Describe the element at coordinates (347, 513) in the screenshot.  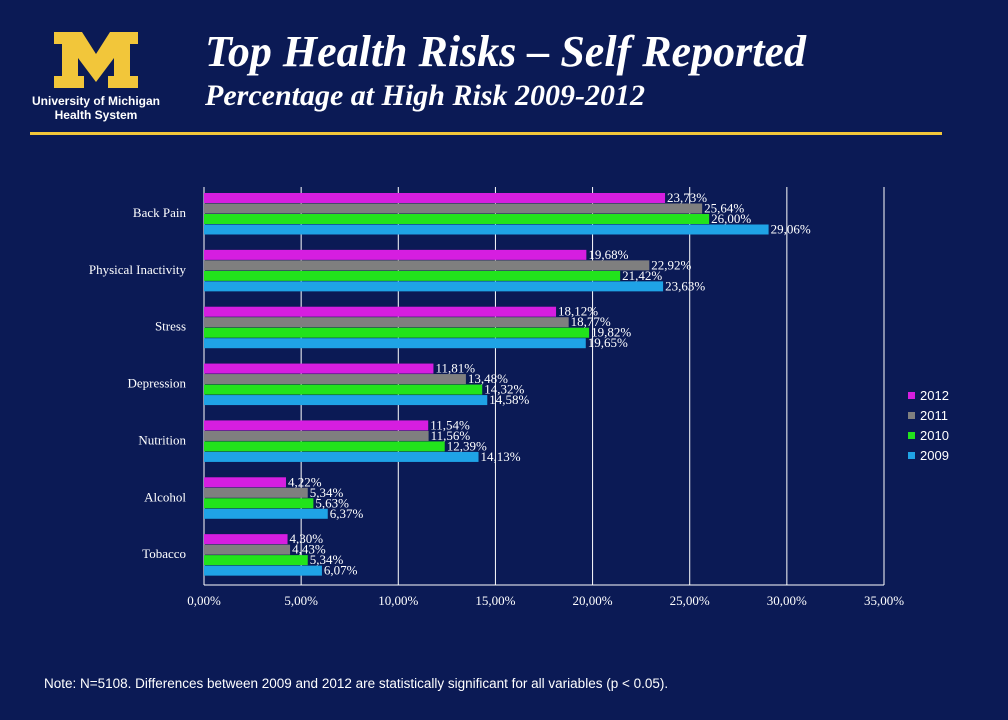
I see `data-label: 6,37%` at that location.